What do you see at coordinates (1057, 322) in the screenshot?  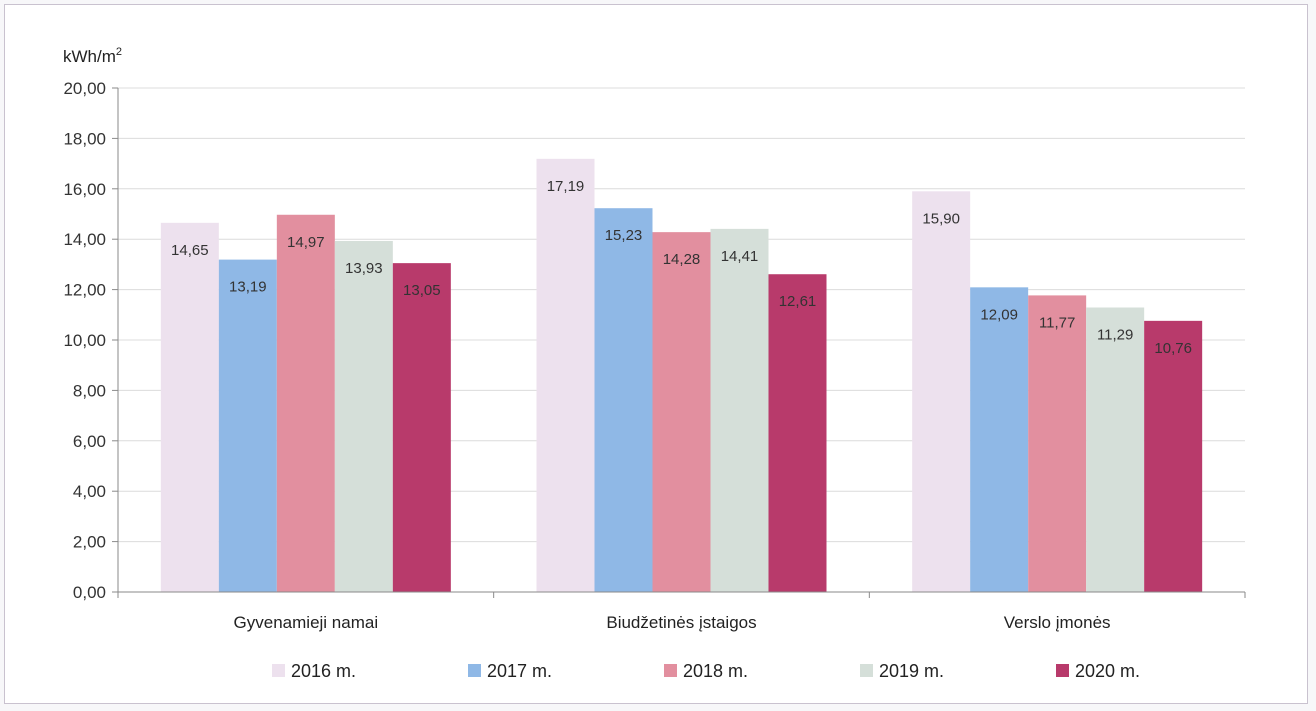 I see `data-label: 11,77` at bounding box center [1057, 322].